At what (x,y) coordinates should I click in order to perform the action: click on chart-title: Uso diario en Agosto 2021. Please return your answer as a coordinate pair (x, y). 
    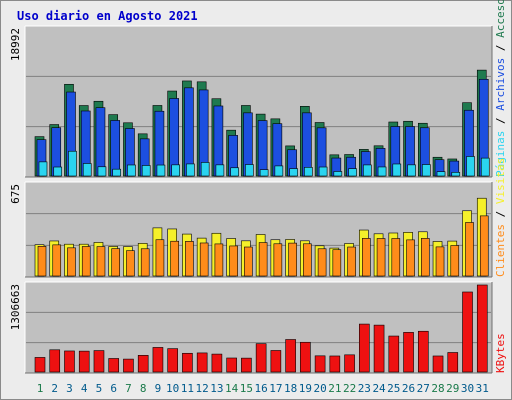
    Looking at the image, I should click on (107, 16).